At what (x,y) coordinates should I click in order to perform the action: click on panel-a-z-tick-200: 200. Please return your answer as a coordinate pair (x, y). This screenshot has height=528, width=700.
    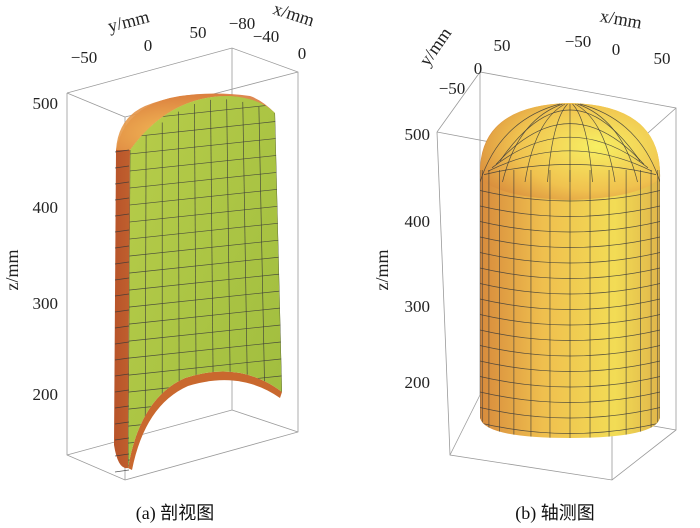
    Looking at the image, I should click on (46, 394).